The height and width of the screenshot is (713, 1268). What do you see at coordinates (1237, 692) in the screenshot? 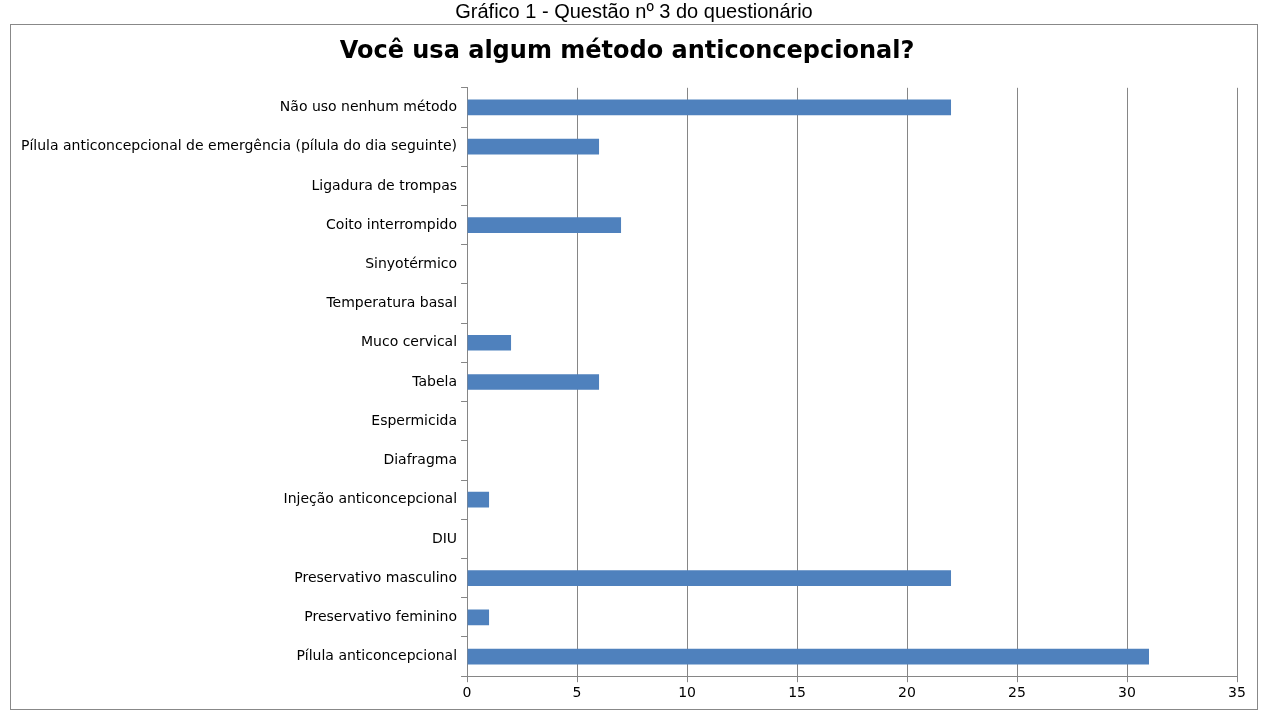
I see `x-tick-label: 35` at bounding box center [1237, 692].